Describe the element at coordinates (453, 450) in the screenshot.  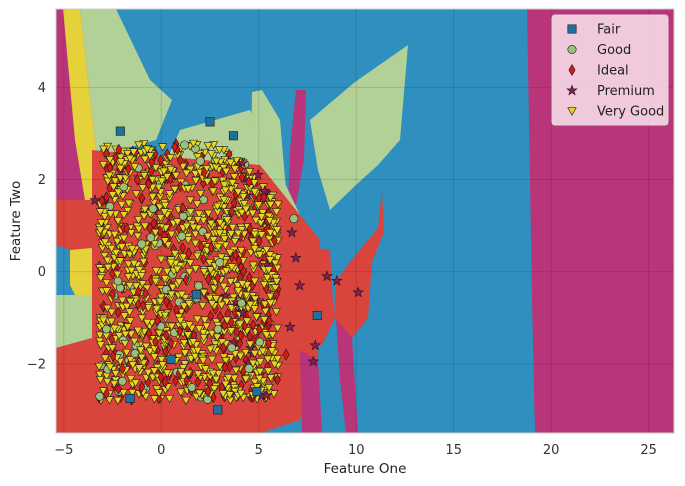
I see `x-tick-label: 15` at that location.